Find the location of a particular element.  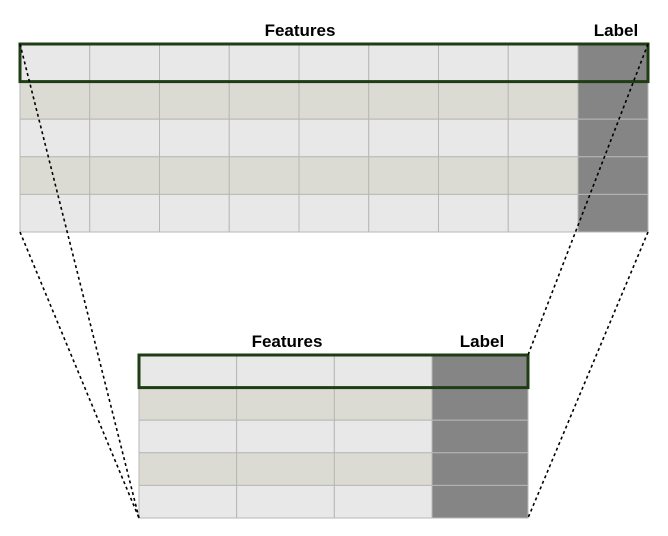

top-label-heading: Label is located at coordinates (616, 30).